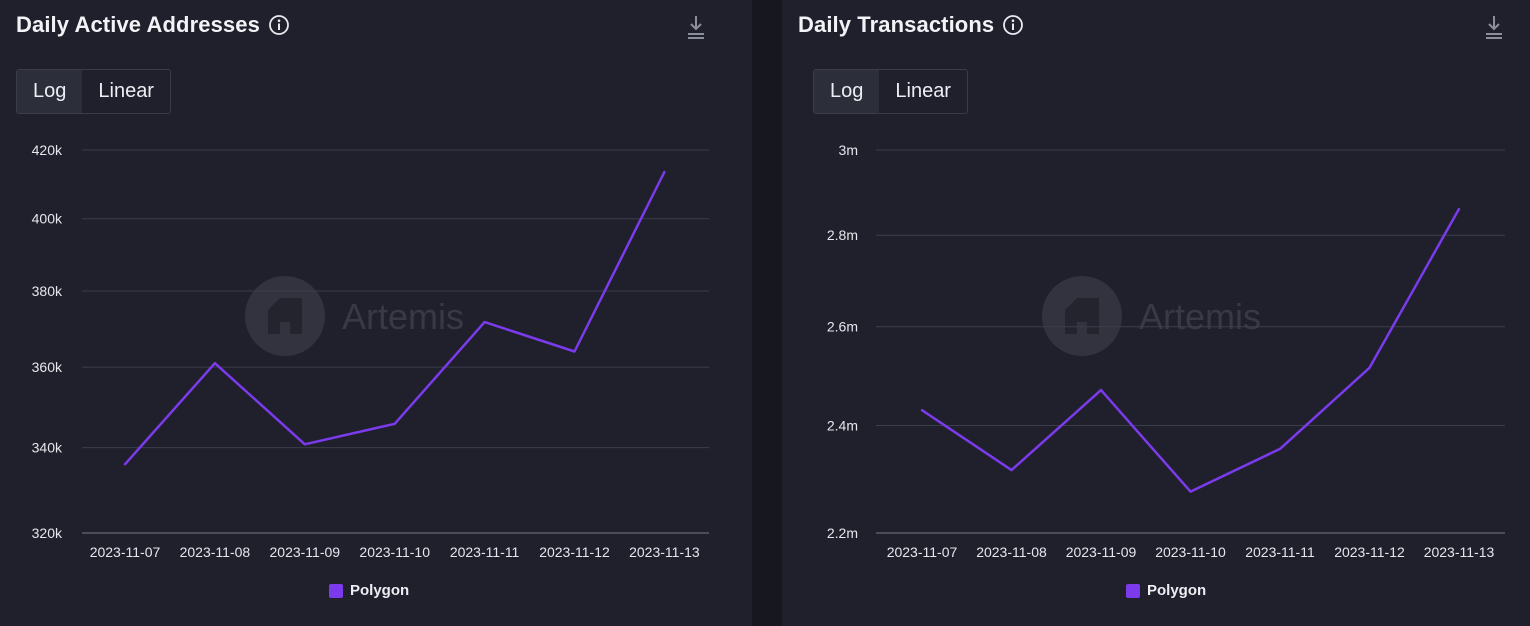 The width and height of the screenshot is (1530, 626). I want to click on y-tick-label: 2.8m, so click(842, 235).